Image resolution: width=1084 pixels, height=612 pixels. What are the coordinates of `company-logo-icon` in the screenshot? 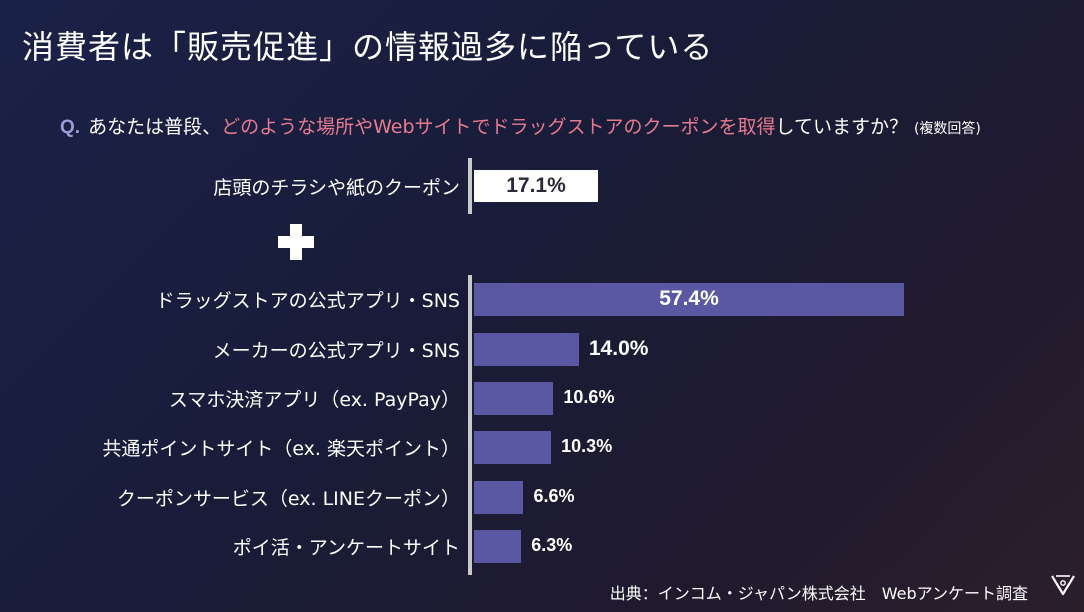 It's located at (1063, 585).